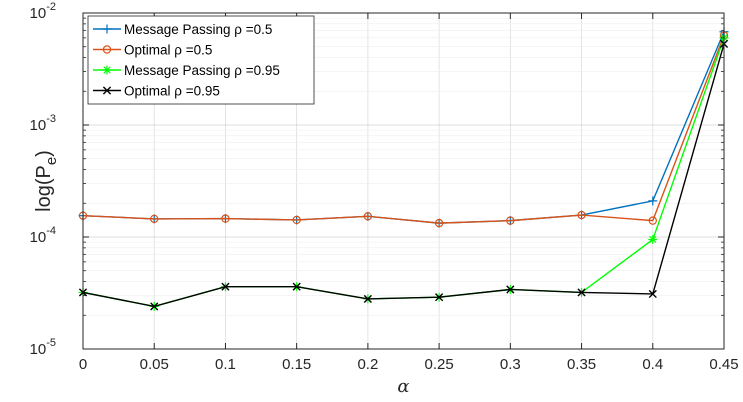  What do you see at coordinates (439, 364) in the screenshot?
I see `x-tick-label: 0.25` at bounding box center [439, 364].